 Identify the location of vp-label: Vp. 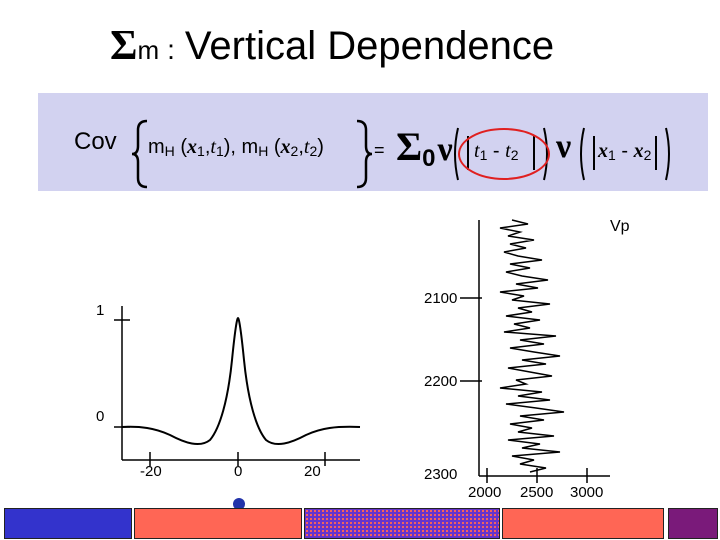
(620, 226).